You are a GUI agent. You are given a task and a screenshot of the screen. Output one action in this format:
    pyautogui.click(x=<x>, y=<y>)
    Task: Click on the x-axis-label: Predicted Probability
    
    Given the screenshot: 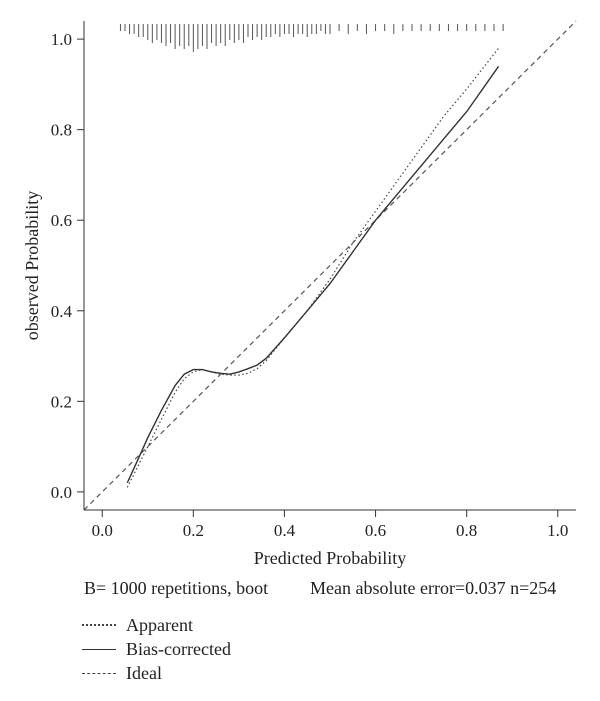 What is the action you would take?
    pyautogui.click(x=330, y=558)
    